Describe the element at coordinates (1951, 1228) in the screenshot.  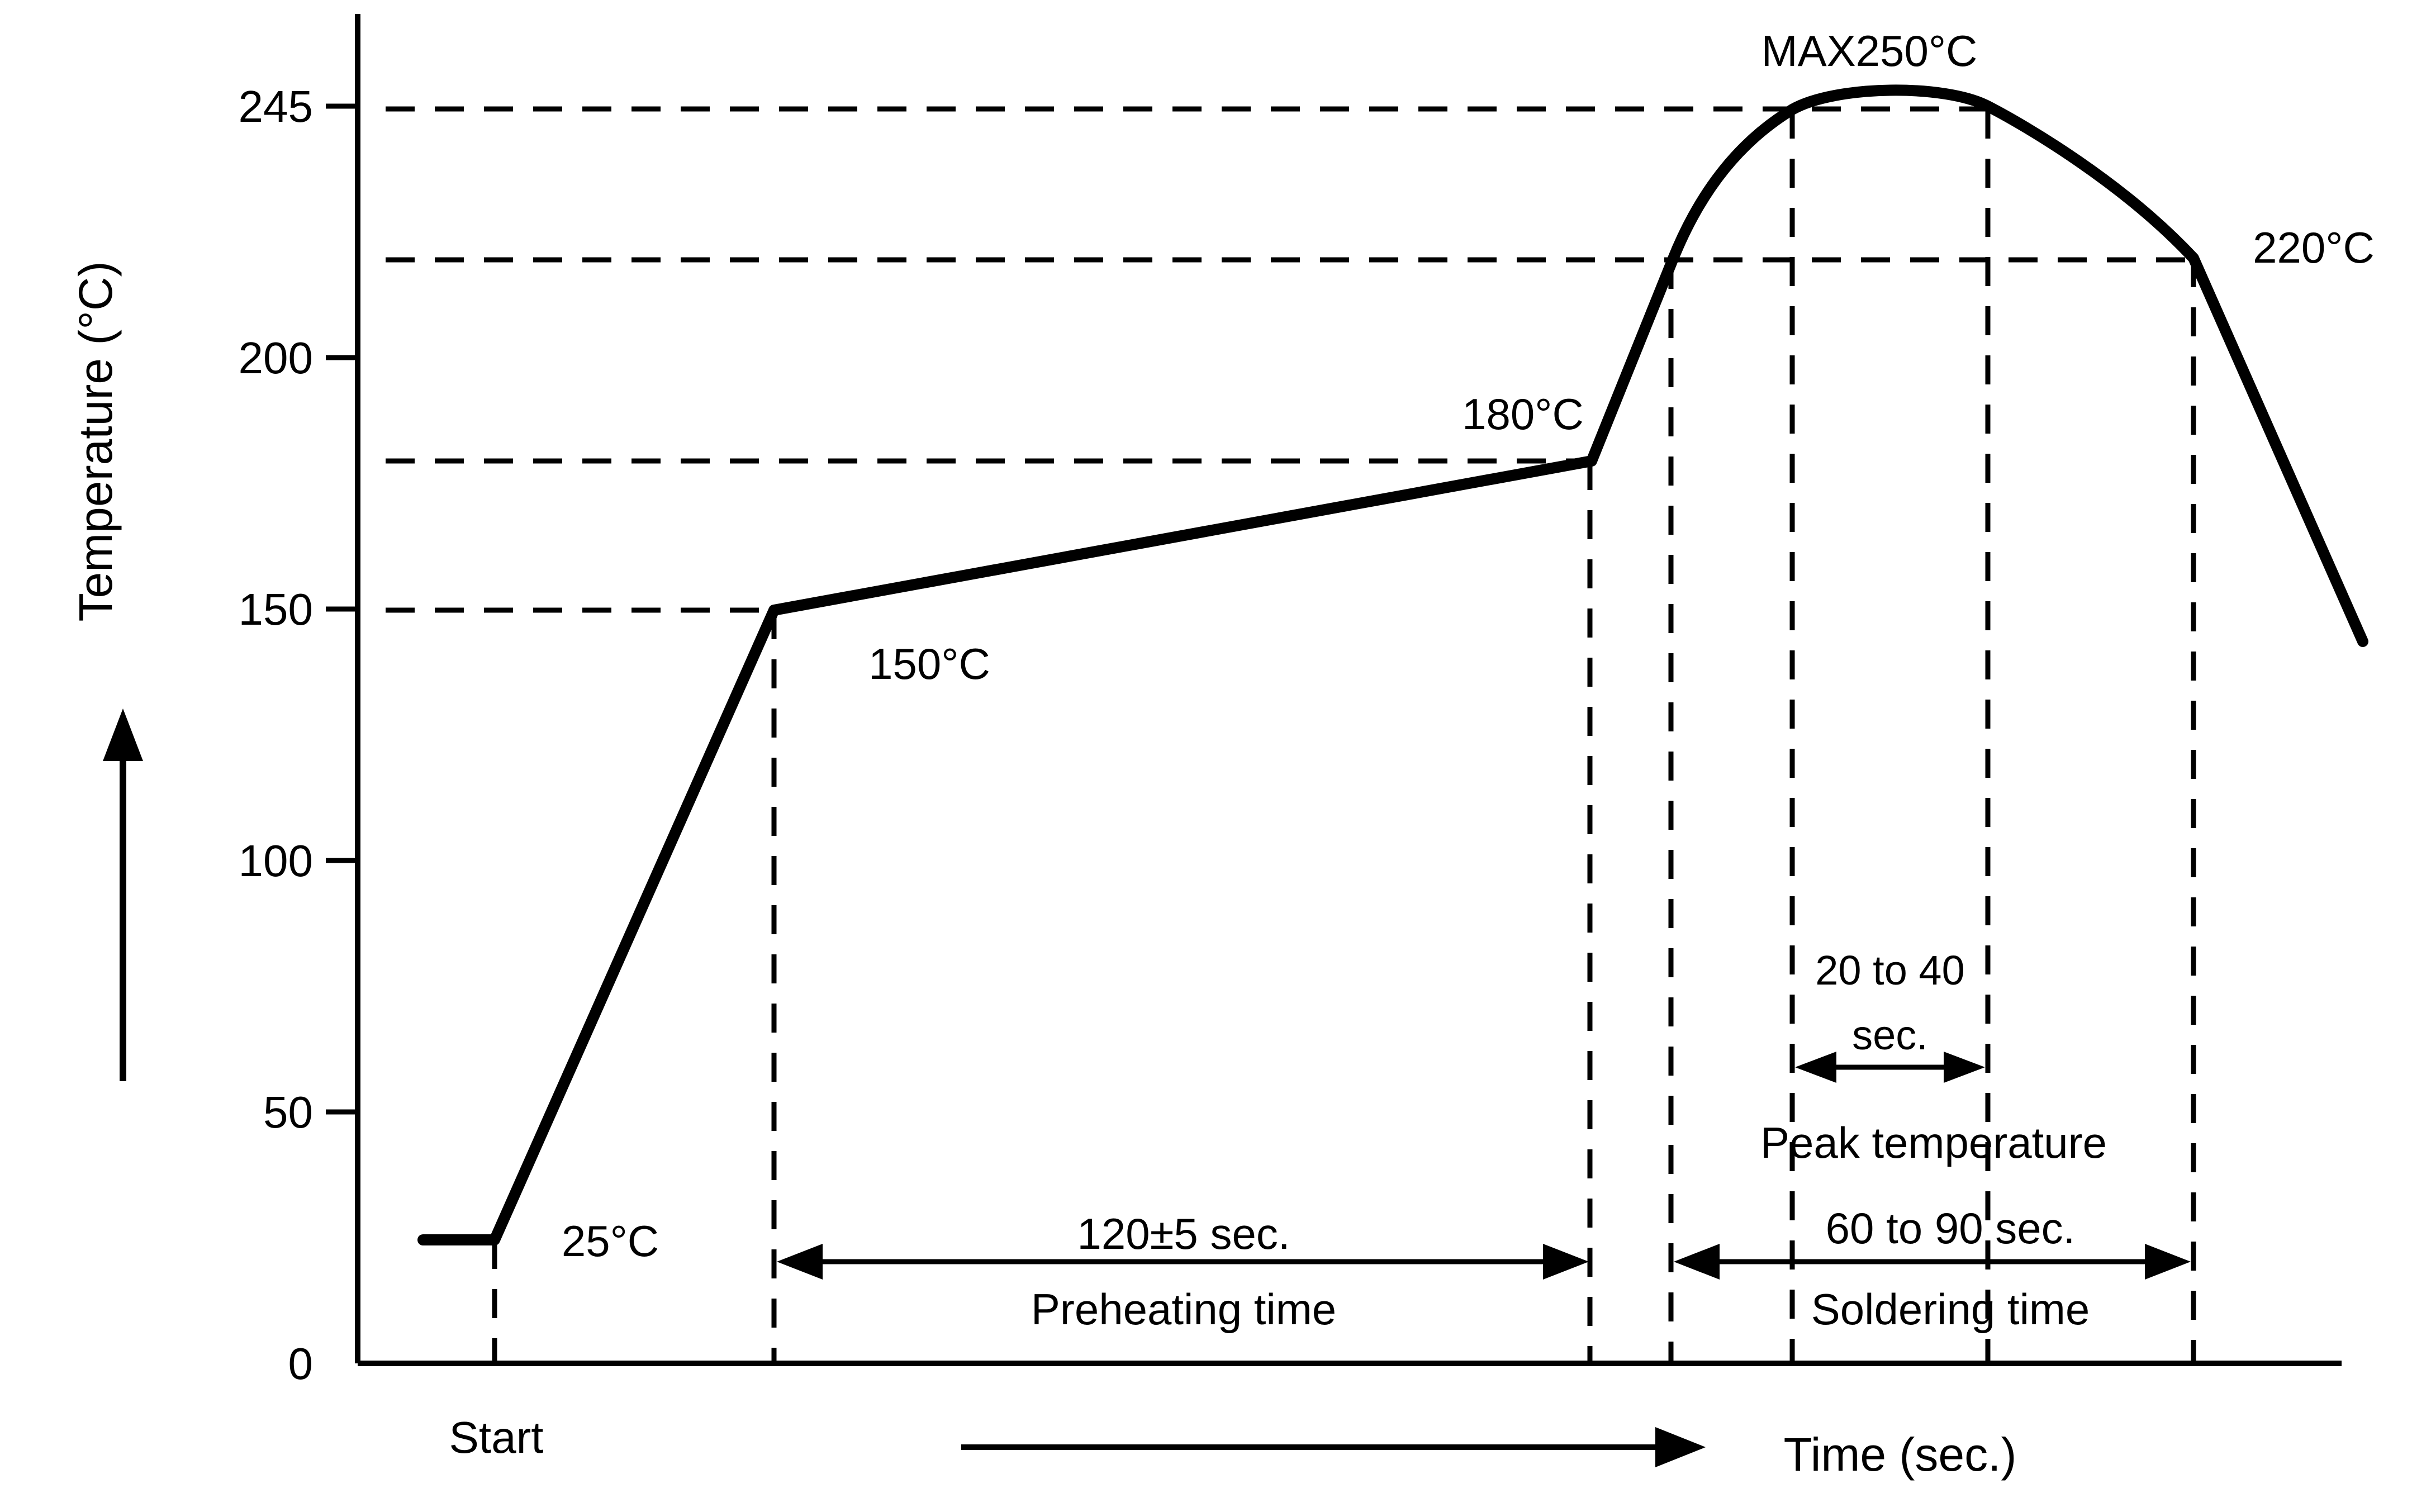
I see `soldering-duration-label: 60 to 90 sec.` at that location.